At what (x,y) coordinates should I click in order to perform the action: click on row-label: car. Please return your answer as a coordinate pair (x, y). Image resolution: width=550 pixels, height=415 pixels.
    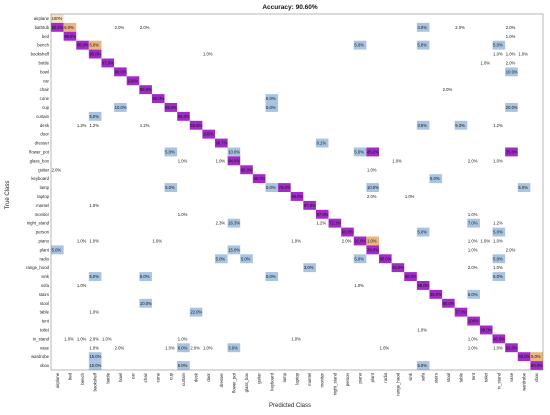
    Looking at the image, I should click on (46, 80).